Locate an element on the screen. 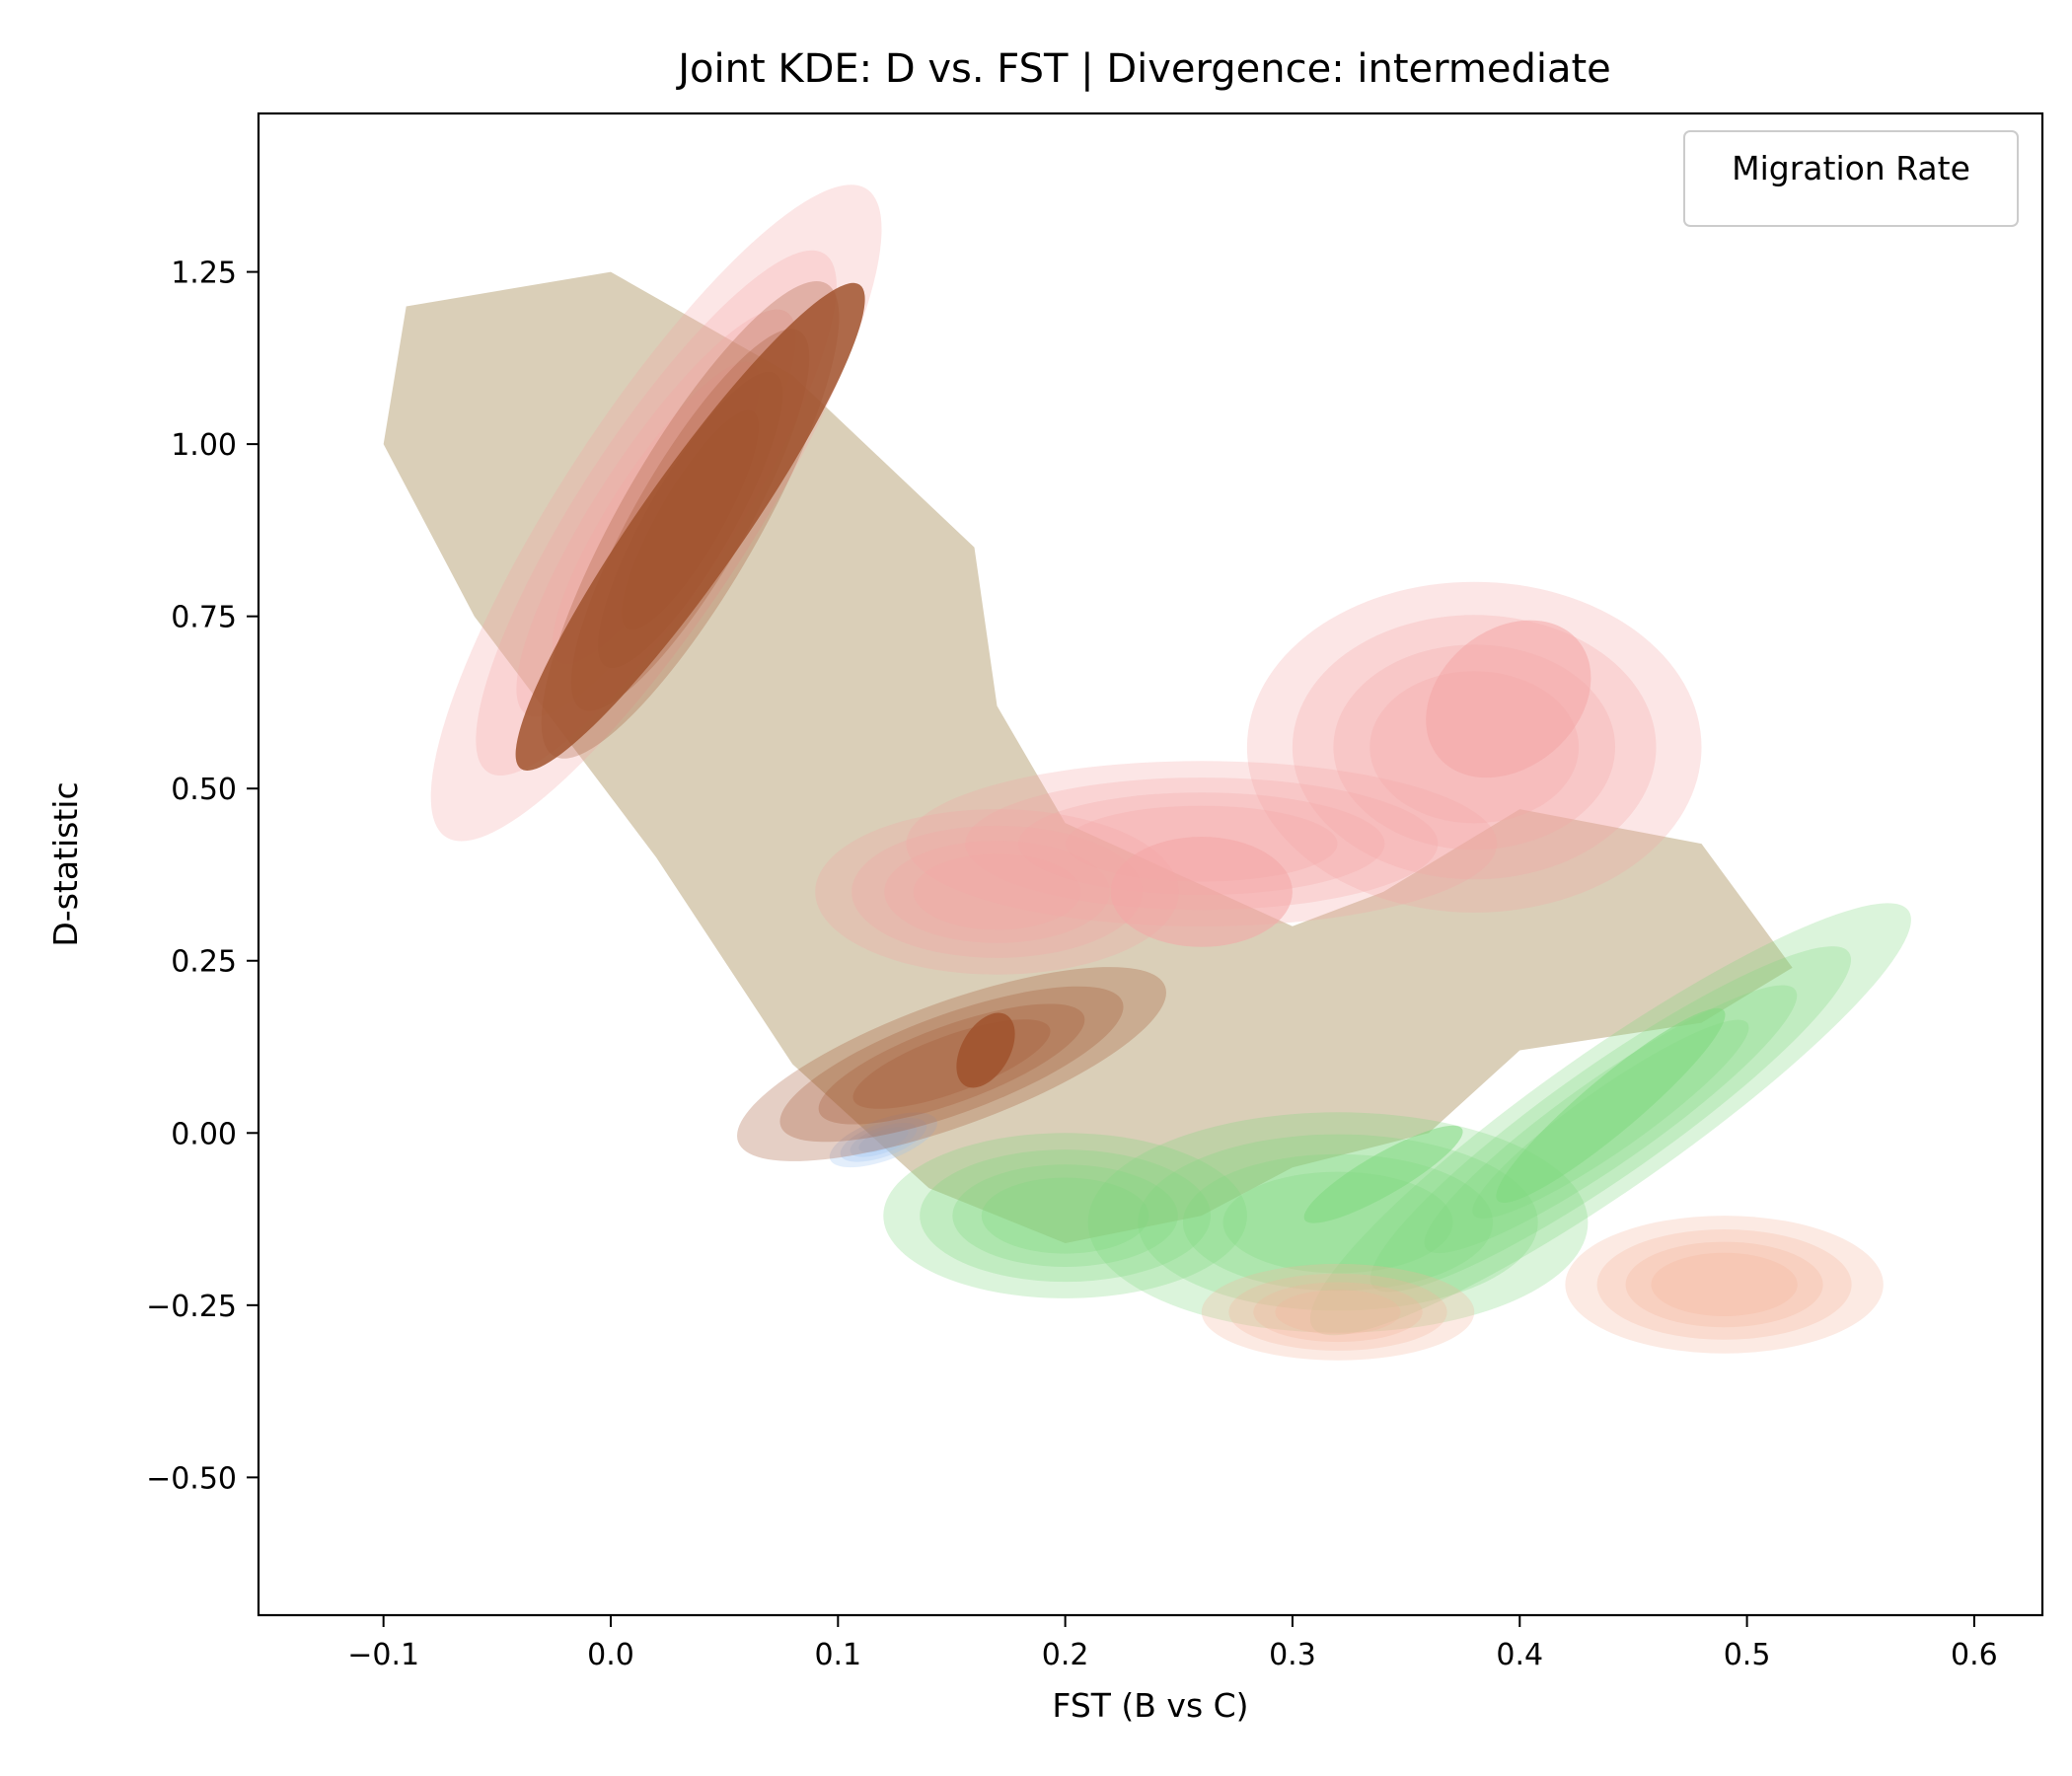 The image size is (2072, 1776). legend: Migration Rate is located at coordinates (1851, 179).